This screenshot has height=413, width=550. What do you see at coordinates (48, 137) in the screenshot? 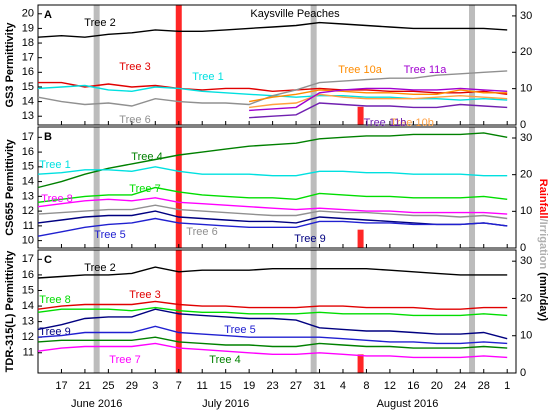
I see `panel-label: B` at bounding box center [48, 137].